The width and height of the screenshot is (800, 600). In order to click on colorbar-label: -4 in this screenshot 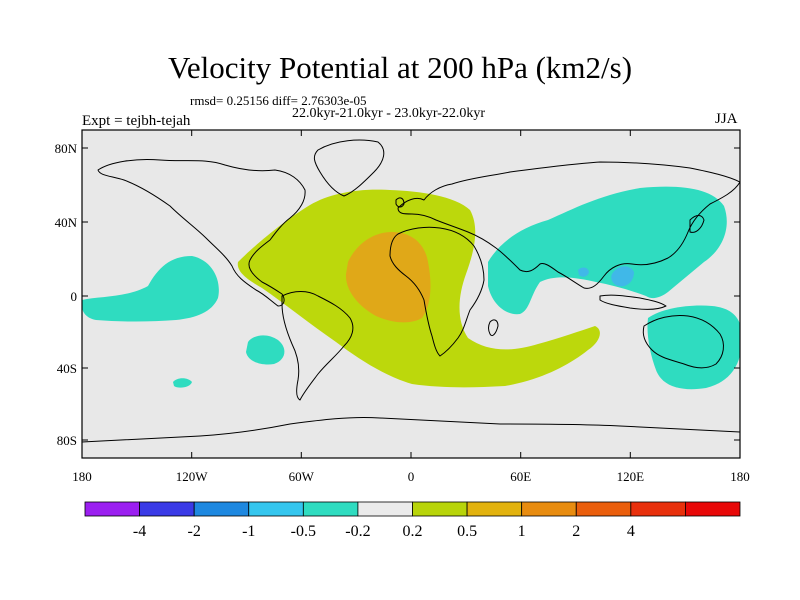, I will do `click(139, 531)`.